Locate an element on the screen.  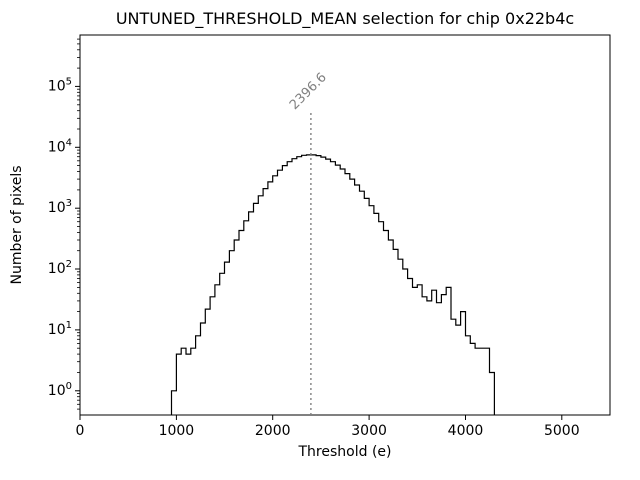
x-tick-label: 3000 is located at coordinates (369, 431).